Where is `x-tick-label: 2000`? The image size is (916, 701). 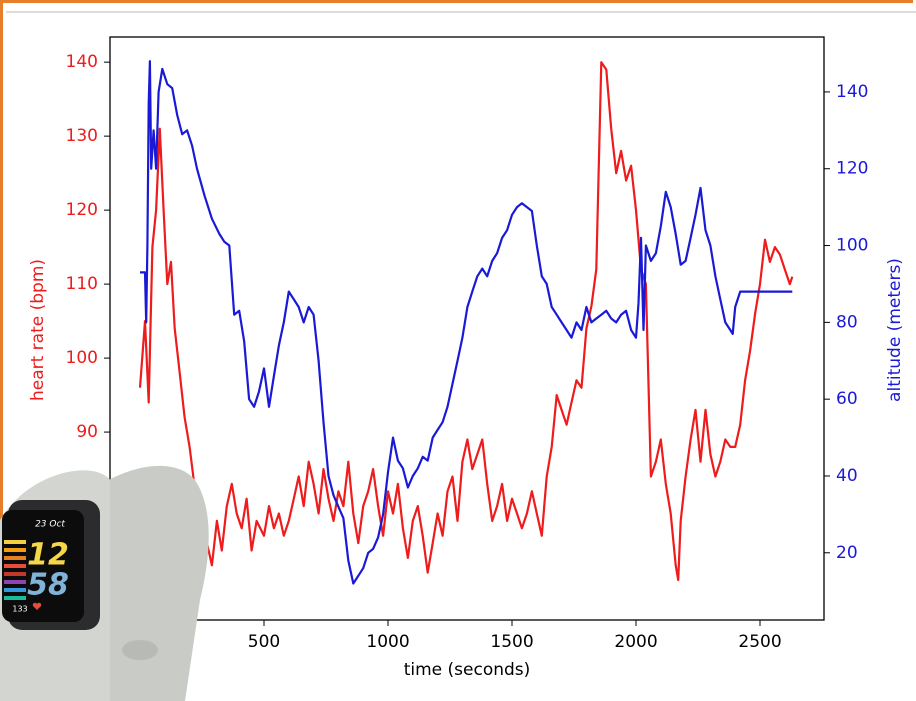
x-tick-label: 2000 is located at coordinates (635, 642).